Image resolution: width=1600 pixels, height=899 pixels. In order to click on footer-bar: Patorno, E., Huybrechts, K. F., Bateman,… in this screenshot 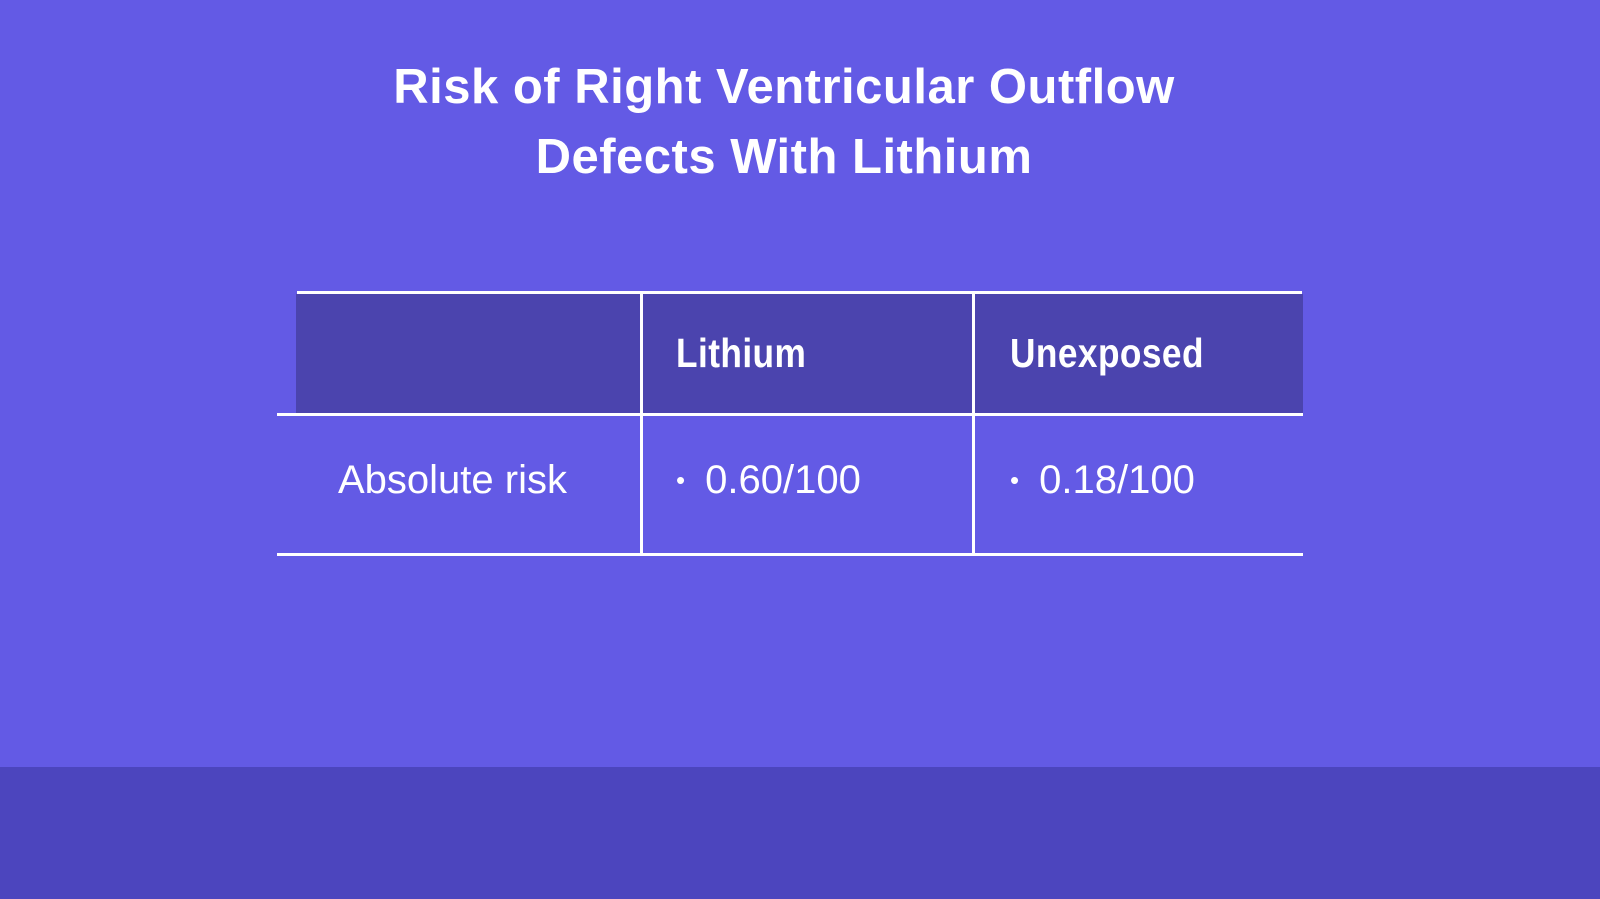, I will do `click(800, 833)`.